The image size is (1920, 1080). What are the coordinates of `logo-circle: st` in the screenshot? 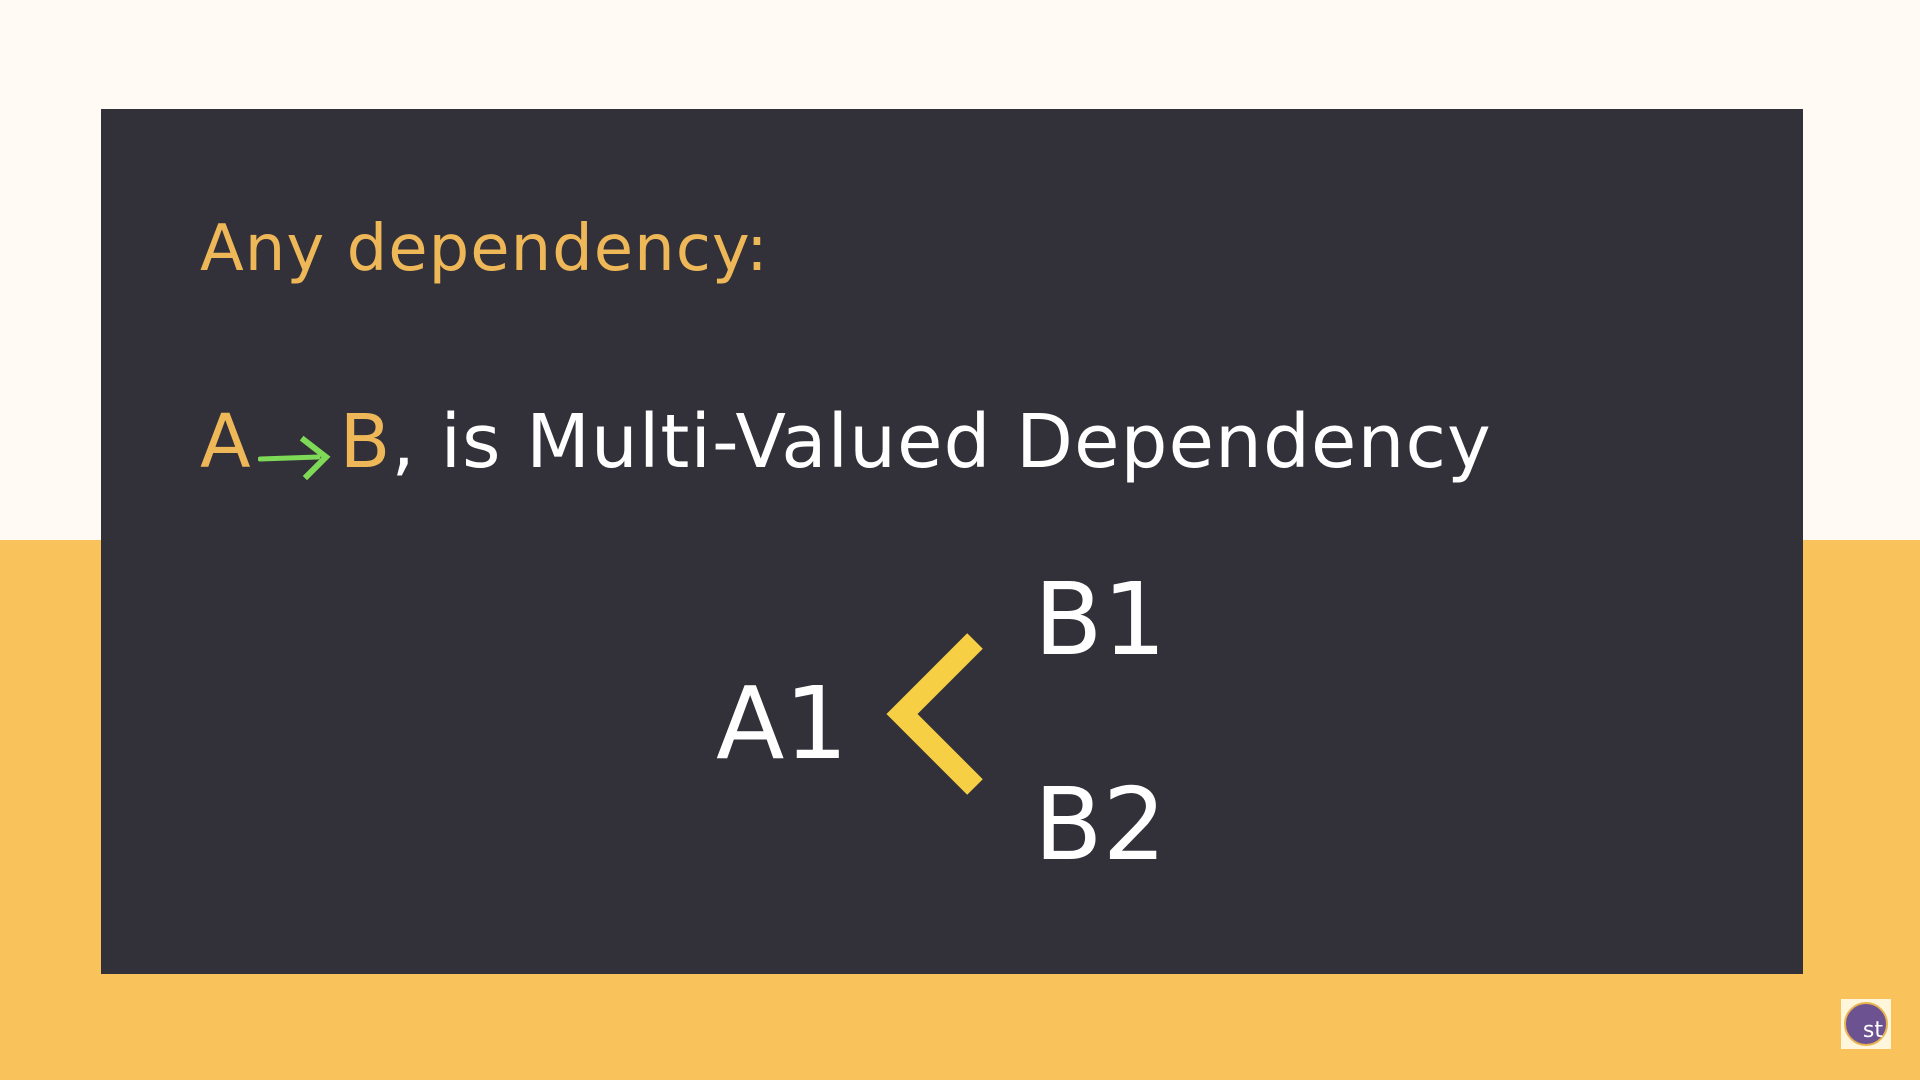 It's located at (1866, 1024).